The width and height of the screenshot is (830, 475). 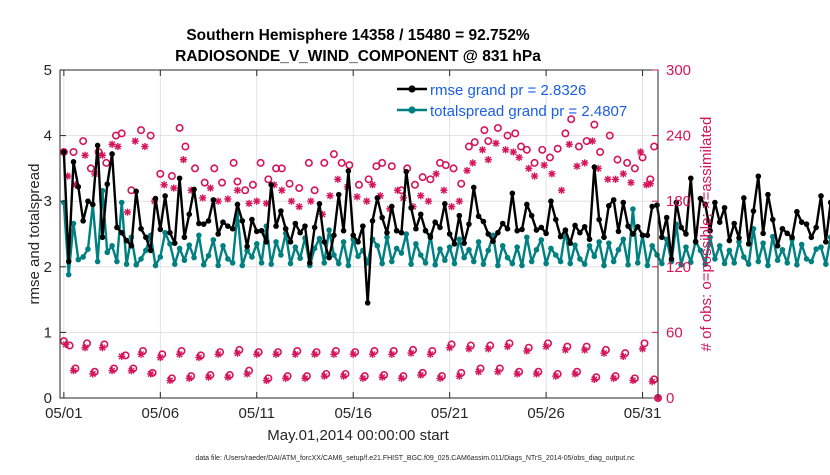 I want to click on y-left-tick-label: 2, so click(x=48, y=267).